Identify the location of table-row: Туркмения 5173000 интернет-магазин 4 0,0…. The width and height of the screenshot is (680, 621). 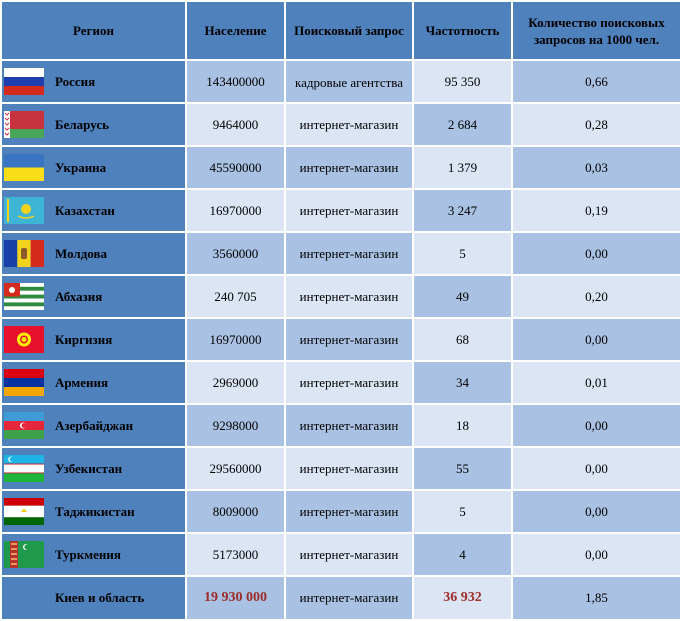
(340, 554).